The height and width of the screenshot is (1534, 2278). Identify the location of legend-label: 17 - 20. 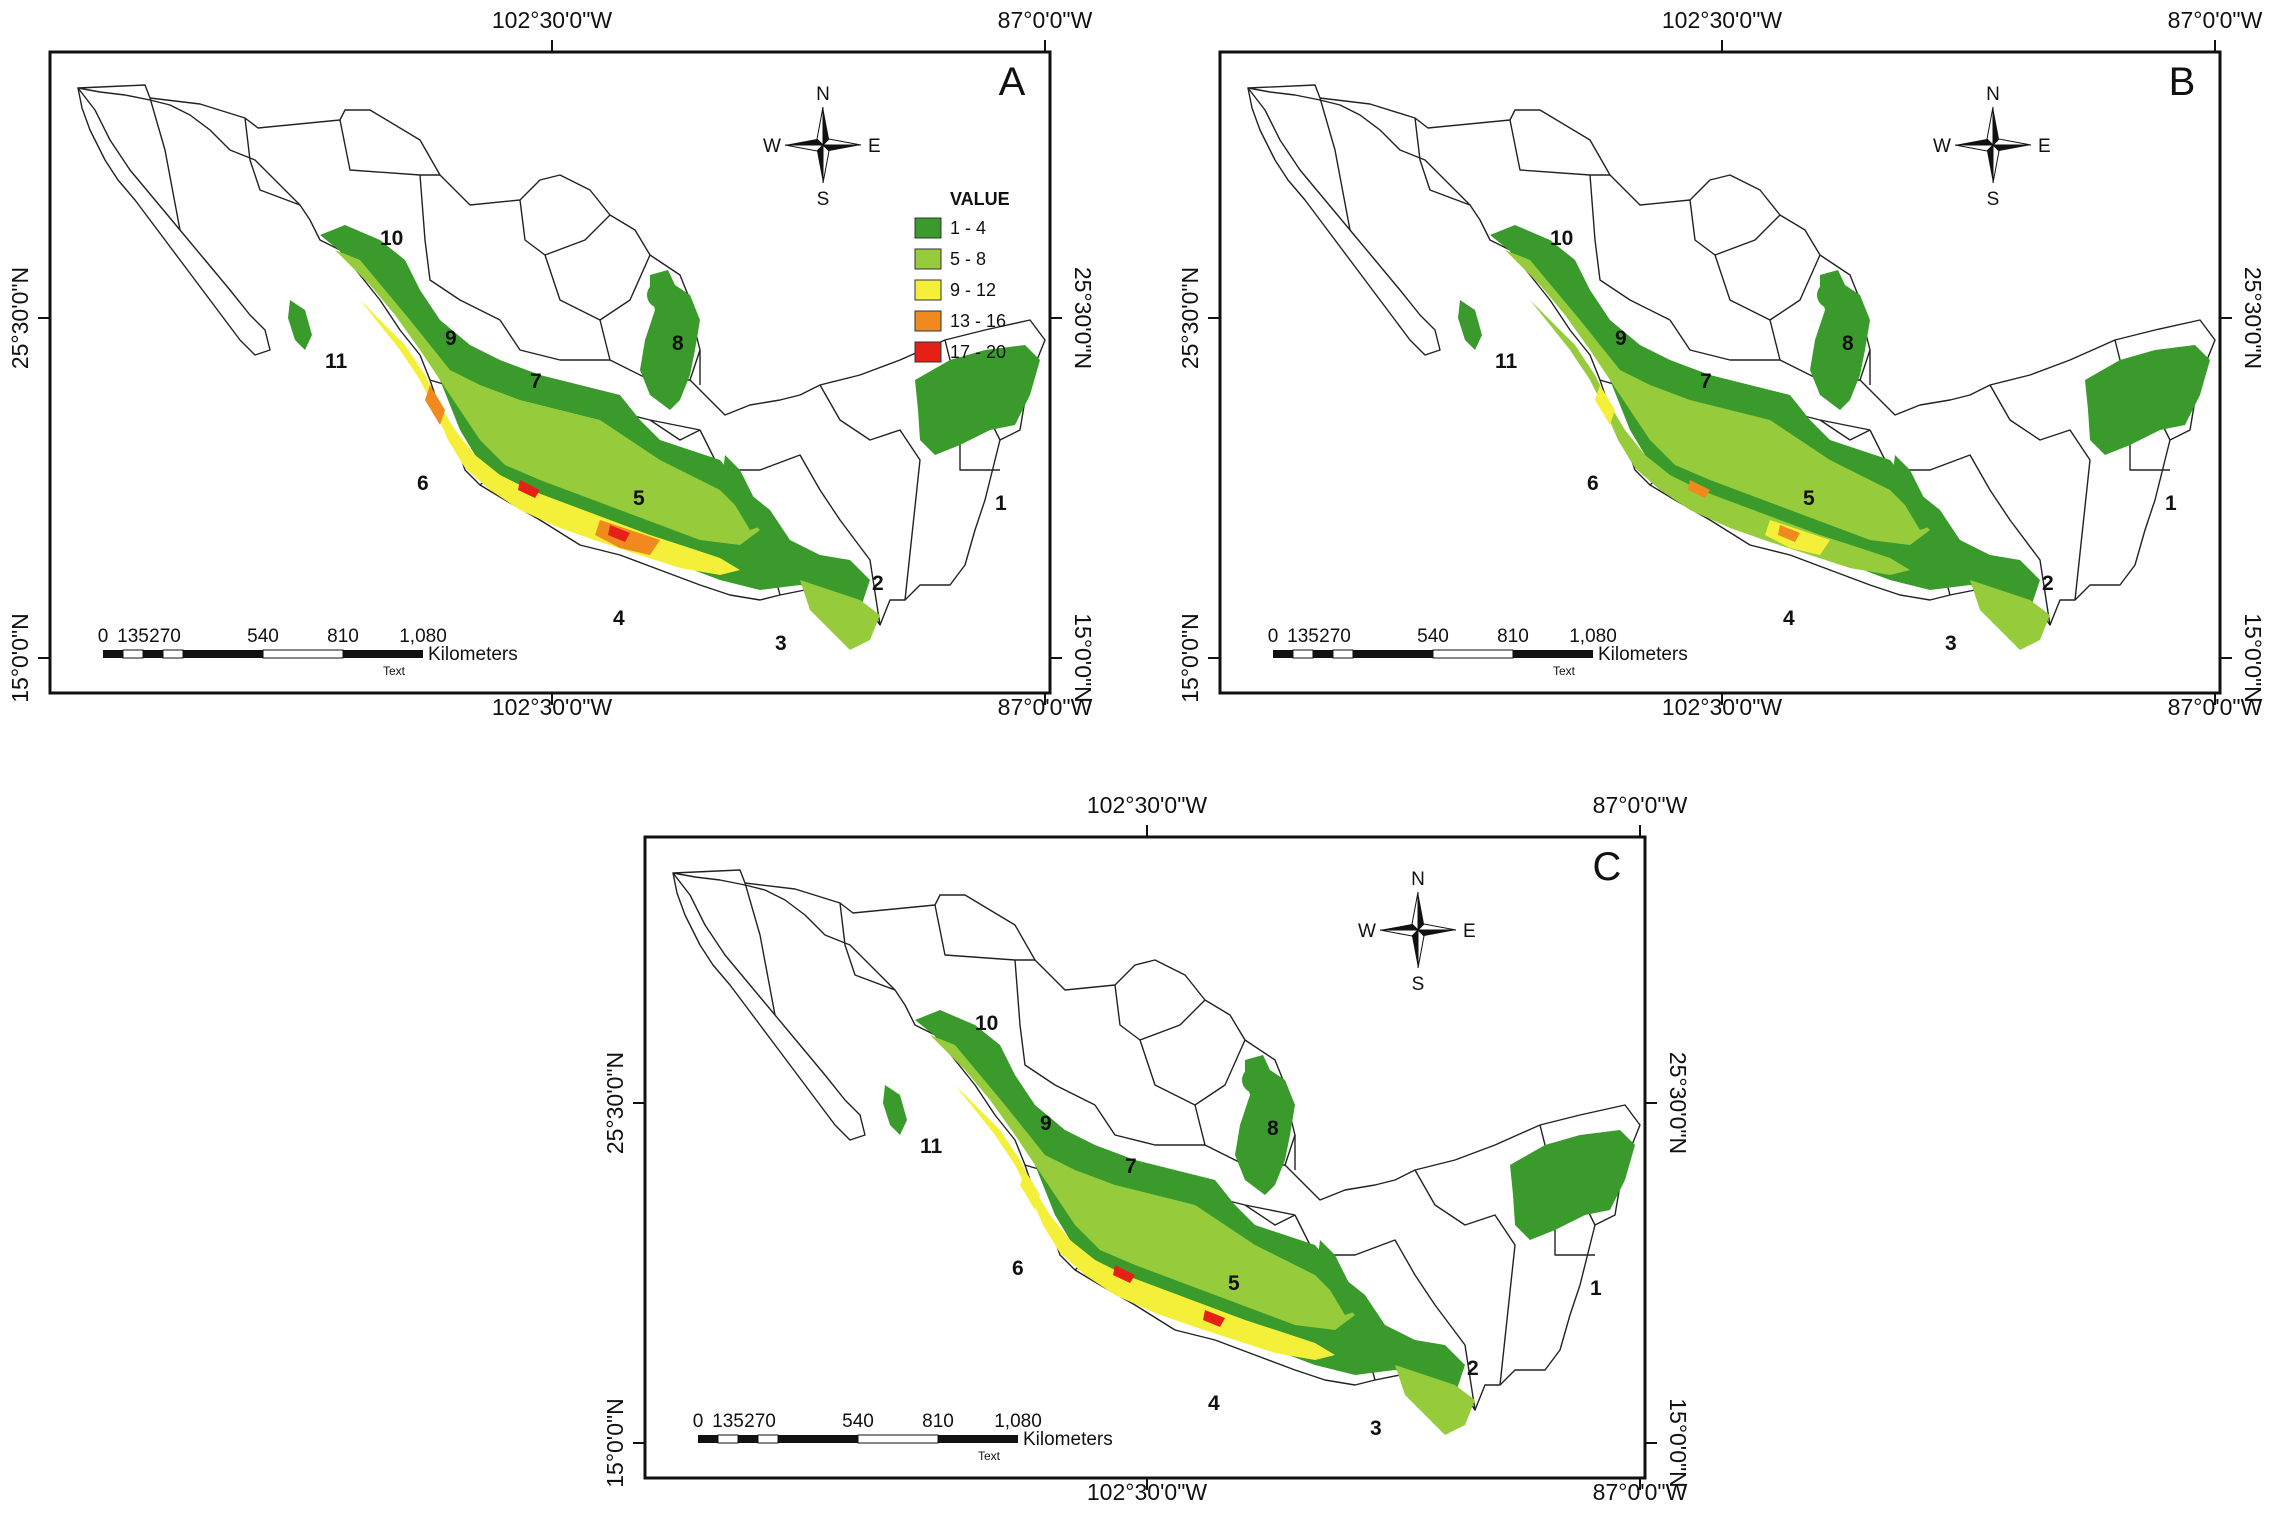
(978, 352).